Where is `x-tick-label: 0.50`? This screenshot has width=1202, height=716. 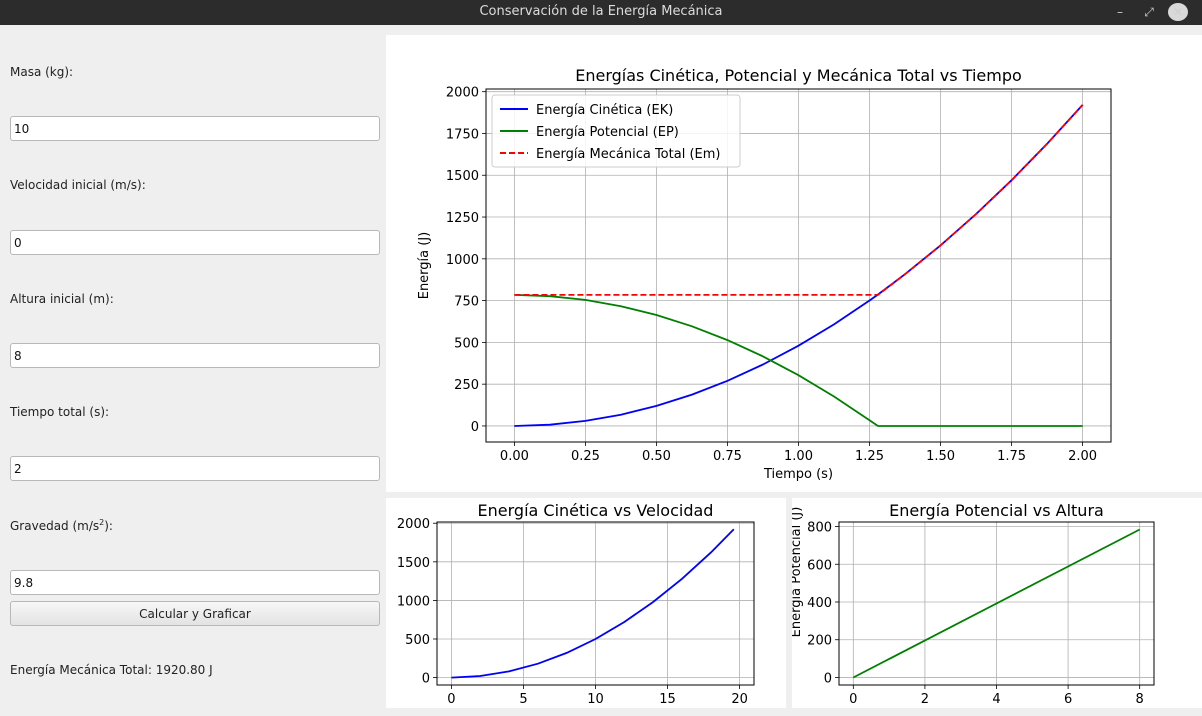
x-tick-label: 0.50 is located at coordinates (656, 456).